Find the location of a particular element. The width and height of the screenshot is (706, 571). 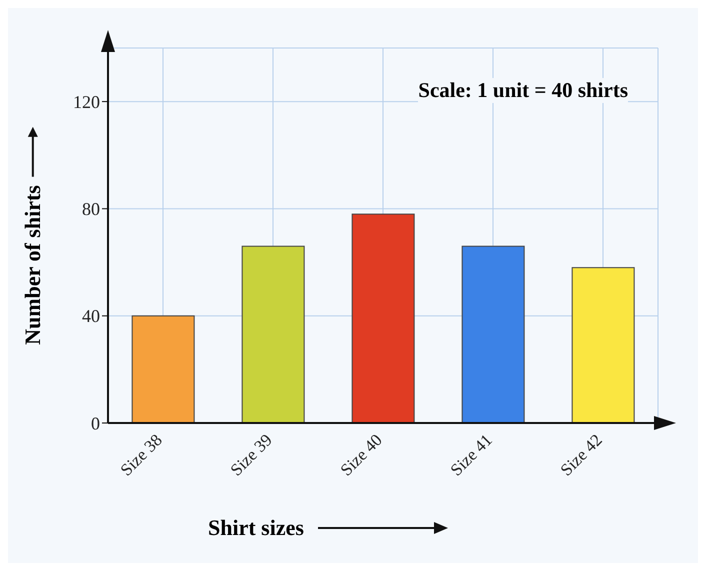

x-tick-label: Size 40 is located at coordinates (361, 455).